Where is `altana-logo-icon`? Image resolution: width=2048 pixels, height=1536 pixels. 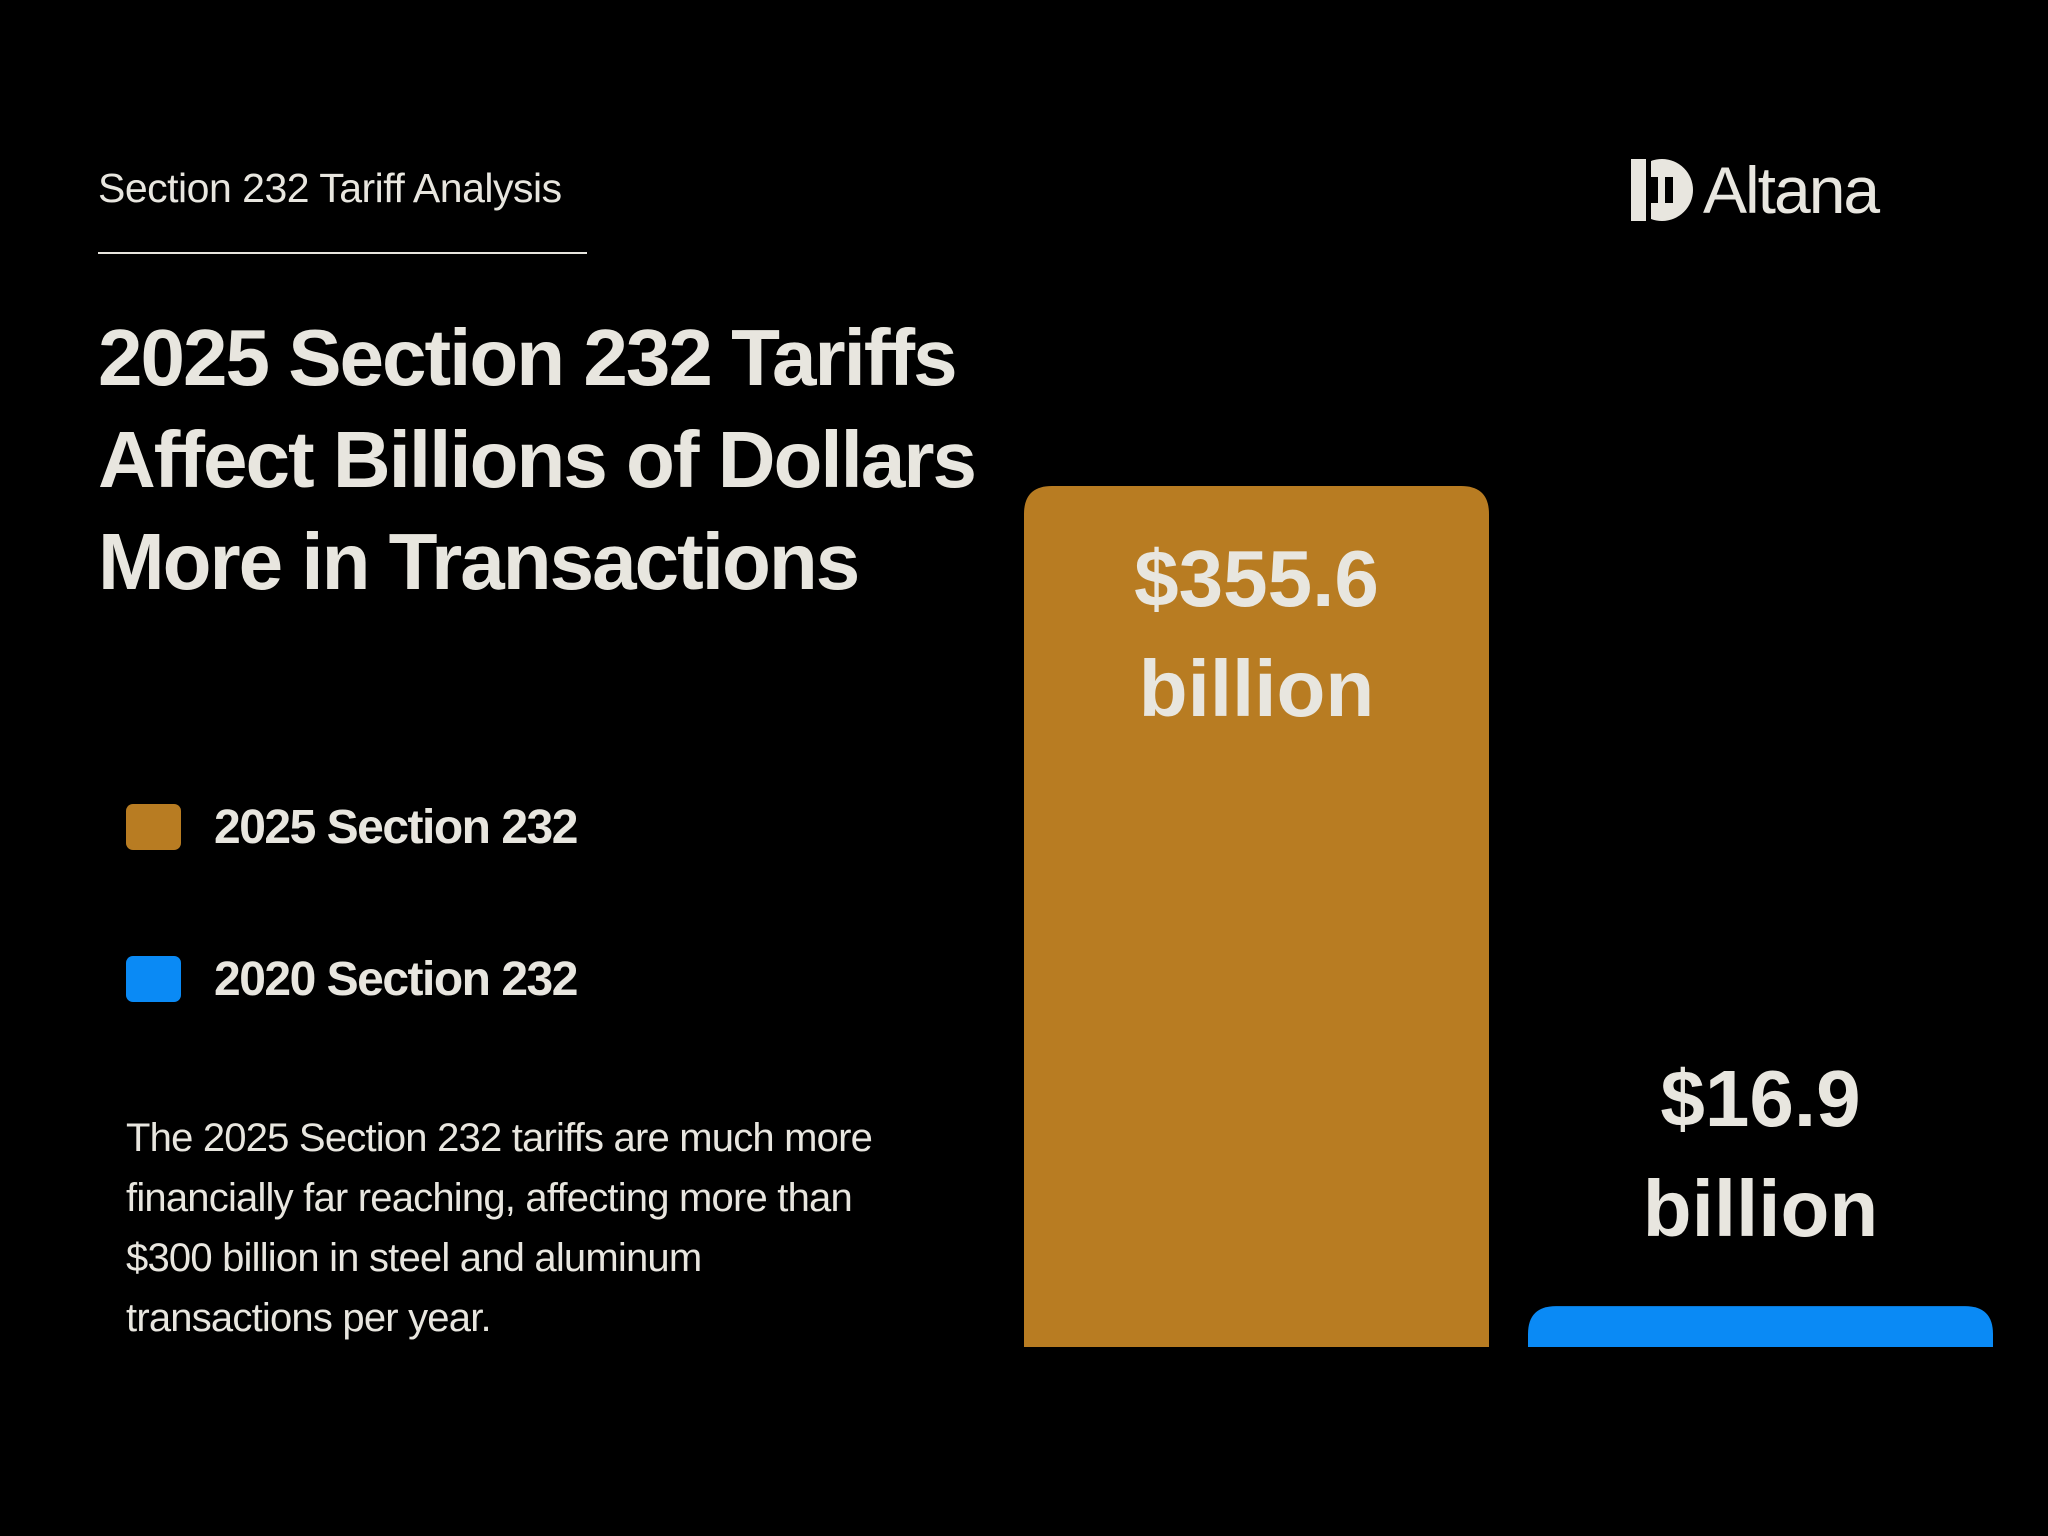
altana-logo-icon is located at coordinates (1662, 190).